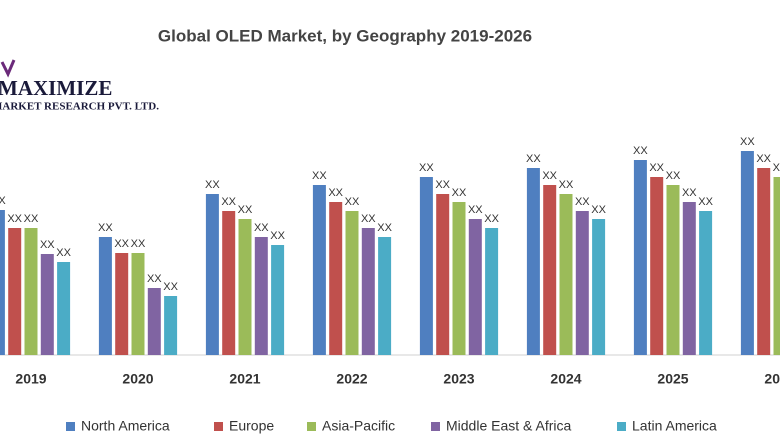 The image size is (780, 440). Describe the element at coordinates (244, 379) in the screenshot. I see `x-tick-label: 2021` at that location.